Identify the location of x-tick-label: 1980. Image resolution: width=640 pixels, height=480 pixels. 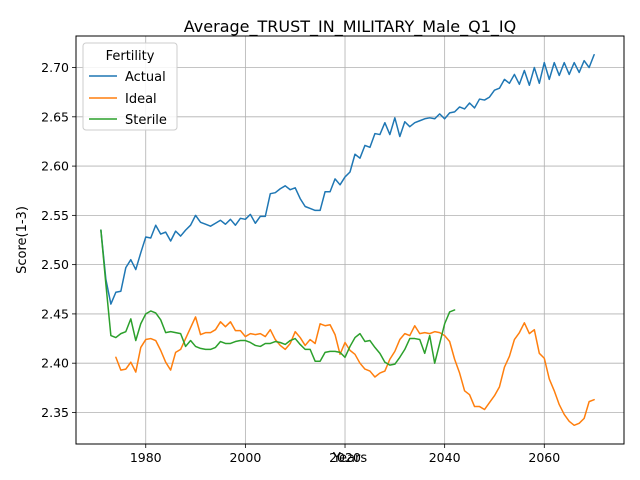
(146, 457).